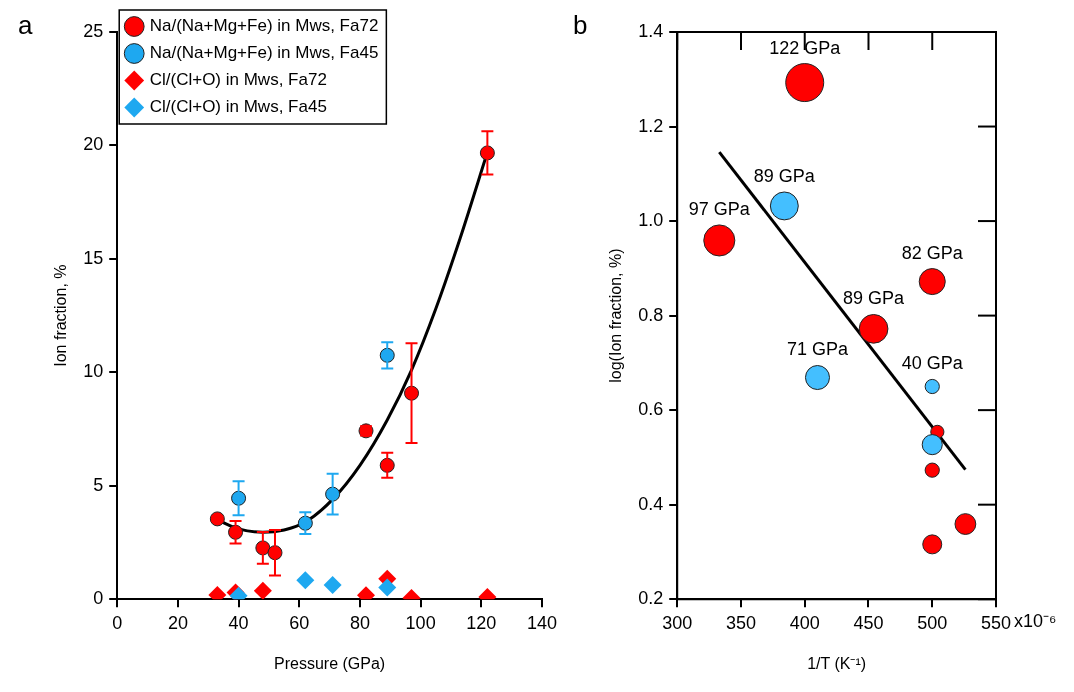 This screenshot has height=692, width=1074. I want to click on y-tick-label: 15, so click(93, 257).